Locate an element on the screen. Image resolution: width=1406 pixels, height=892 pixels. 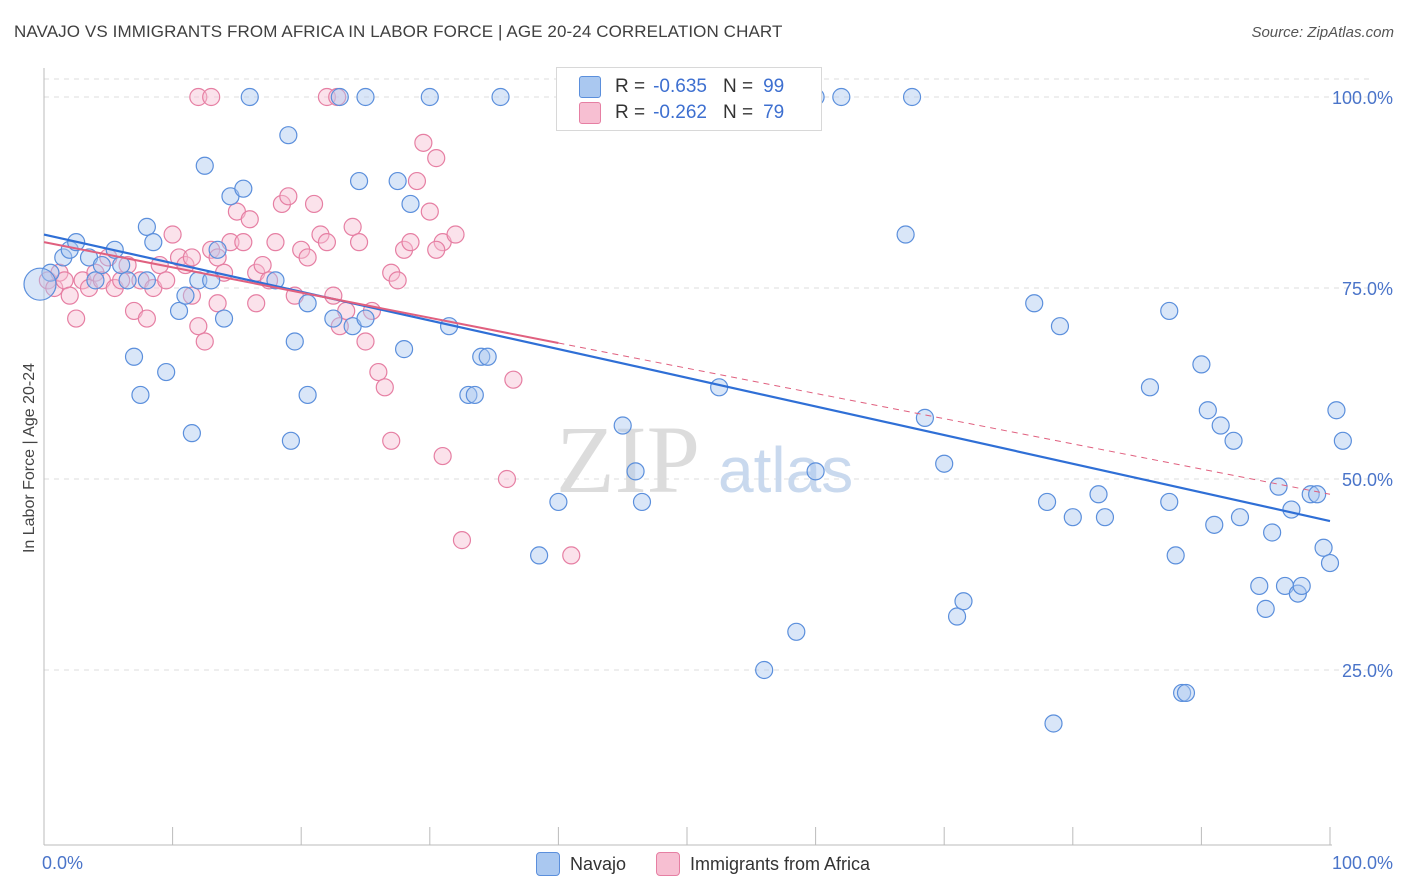
africa-swatch is located at coordinates (590, 113).